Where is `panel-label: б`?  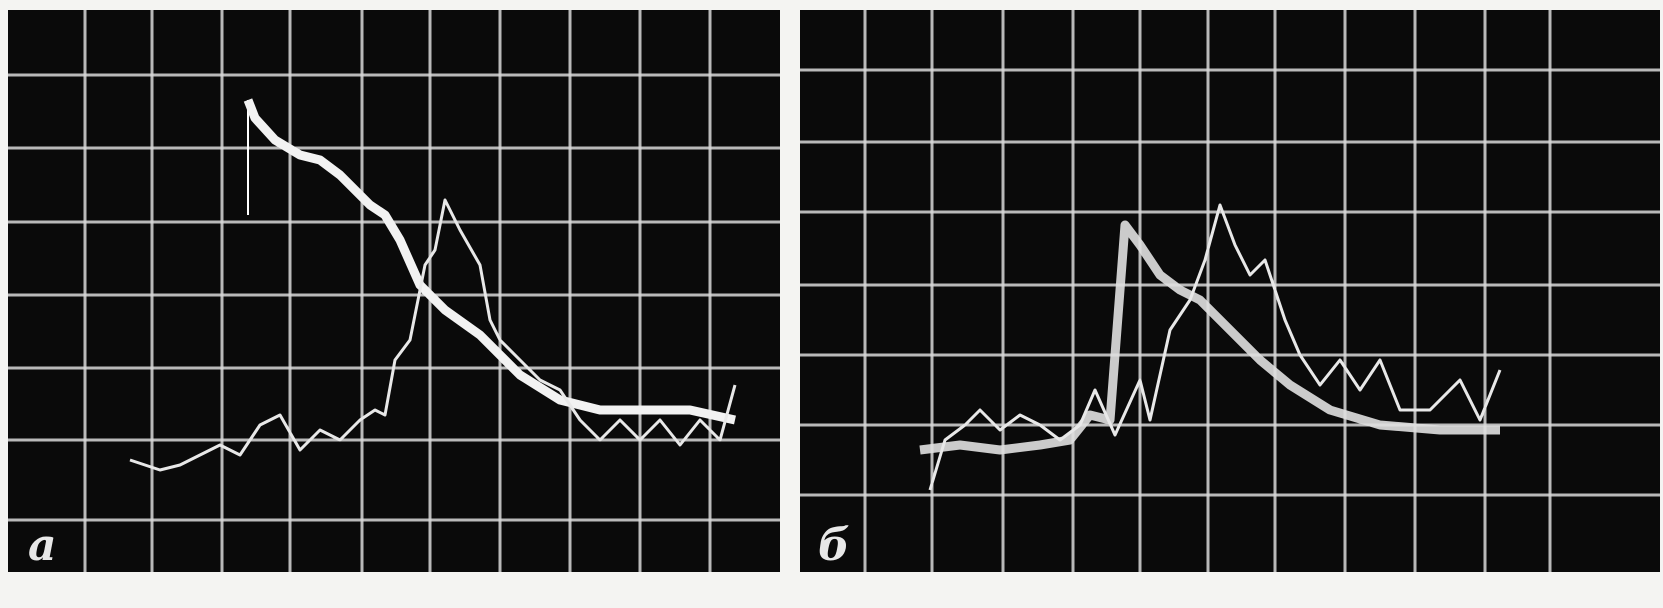 panel-label: б is located at coordinates (834, 545).